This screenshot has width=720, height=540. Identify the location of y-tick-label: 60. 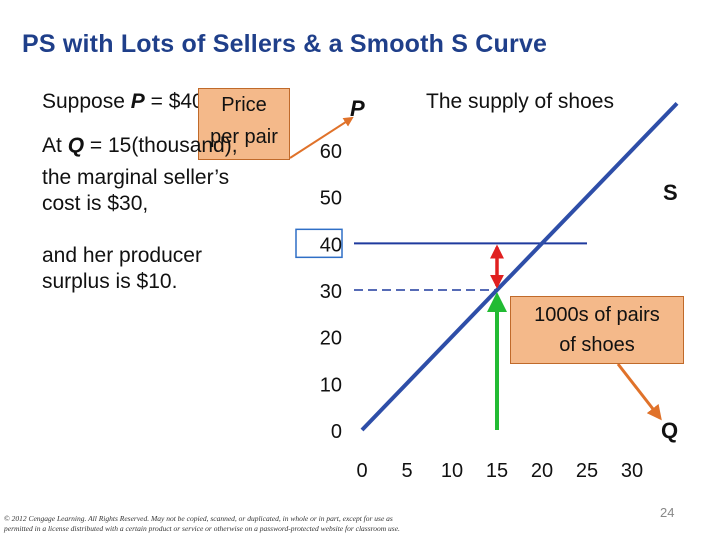
(331, 152).